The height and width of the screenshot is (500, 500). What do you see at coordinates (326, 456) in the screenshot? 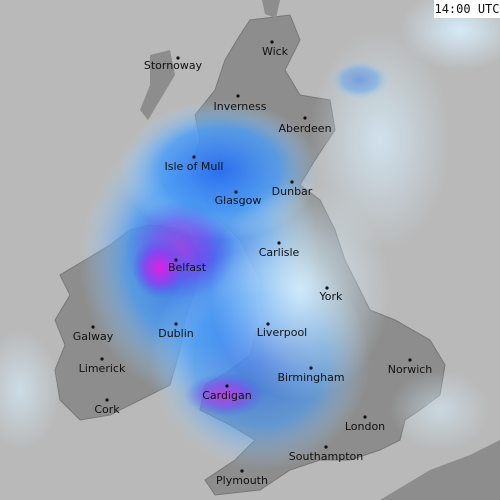
I see `city-label: Southampton` at bounding box center [326, 456].